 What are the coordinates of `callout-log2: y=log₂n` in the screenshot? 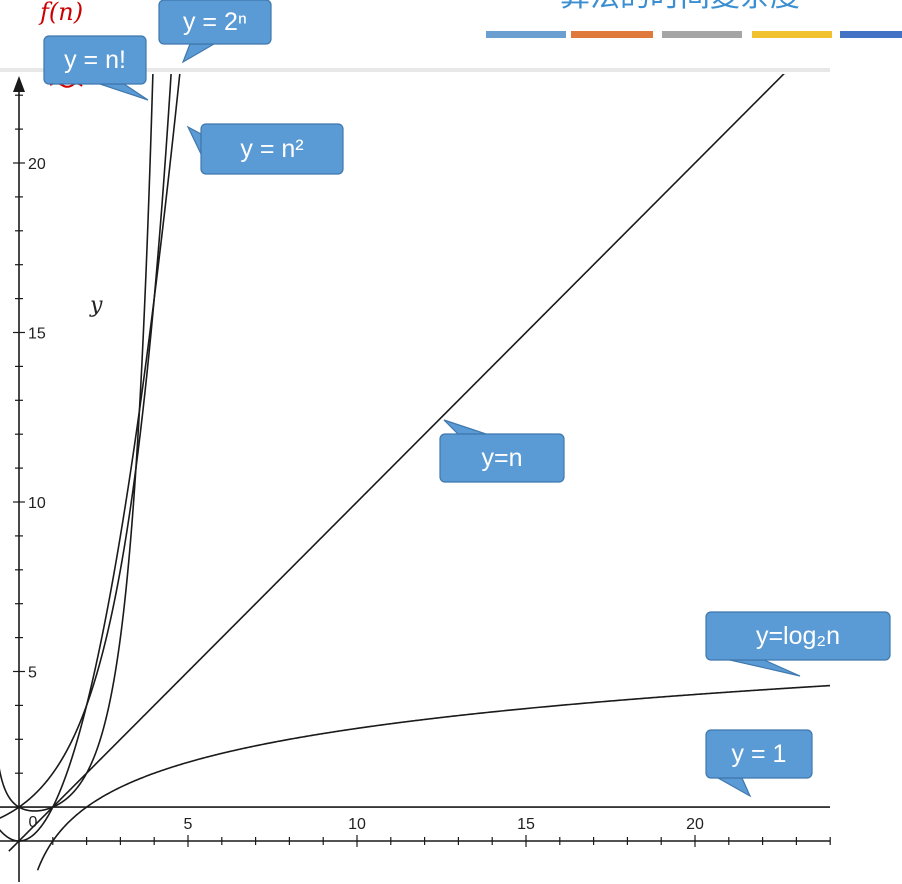 It's located at (798, 644).